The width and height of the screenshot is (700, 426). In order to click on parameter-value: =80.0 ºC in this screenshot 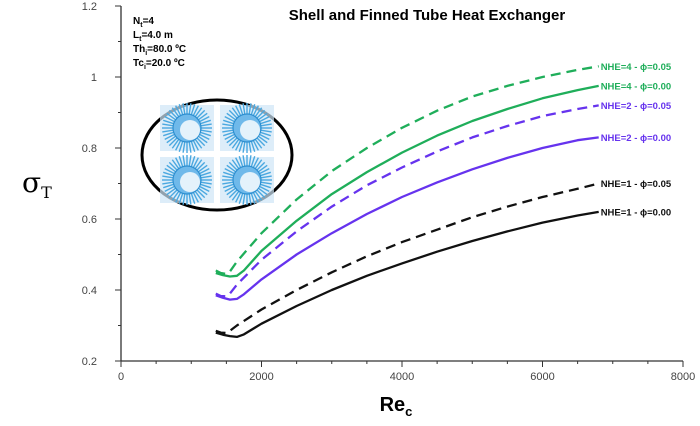, I will do `click(166, 49)`.